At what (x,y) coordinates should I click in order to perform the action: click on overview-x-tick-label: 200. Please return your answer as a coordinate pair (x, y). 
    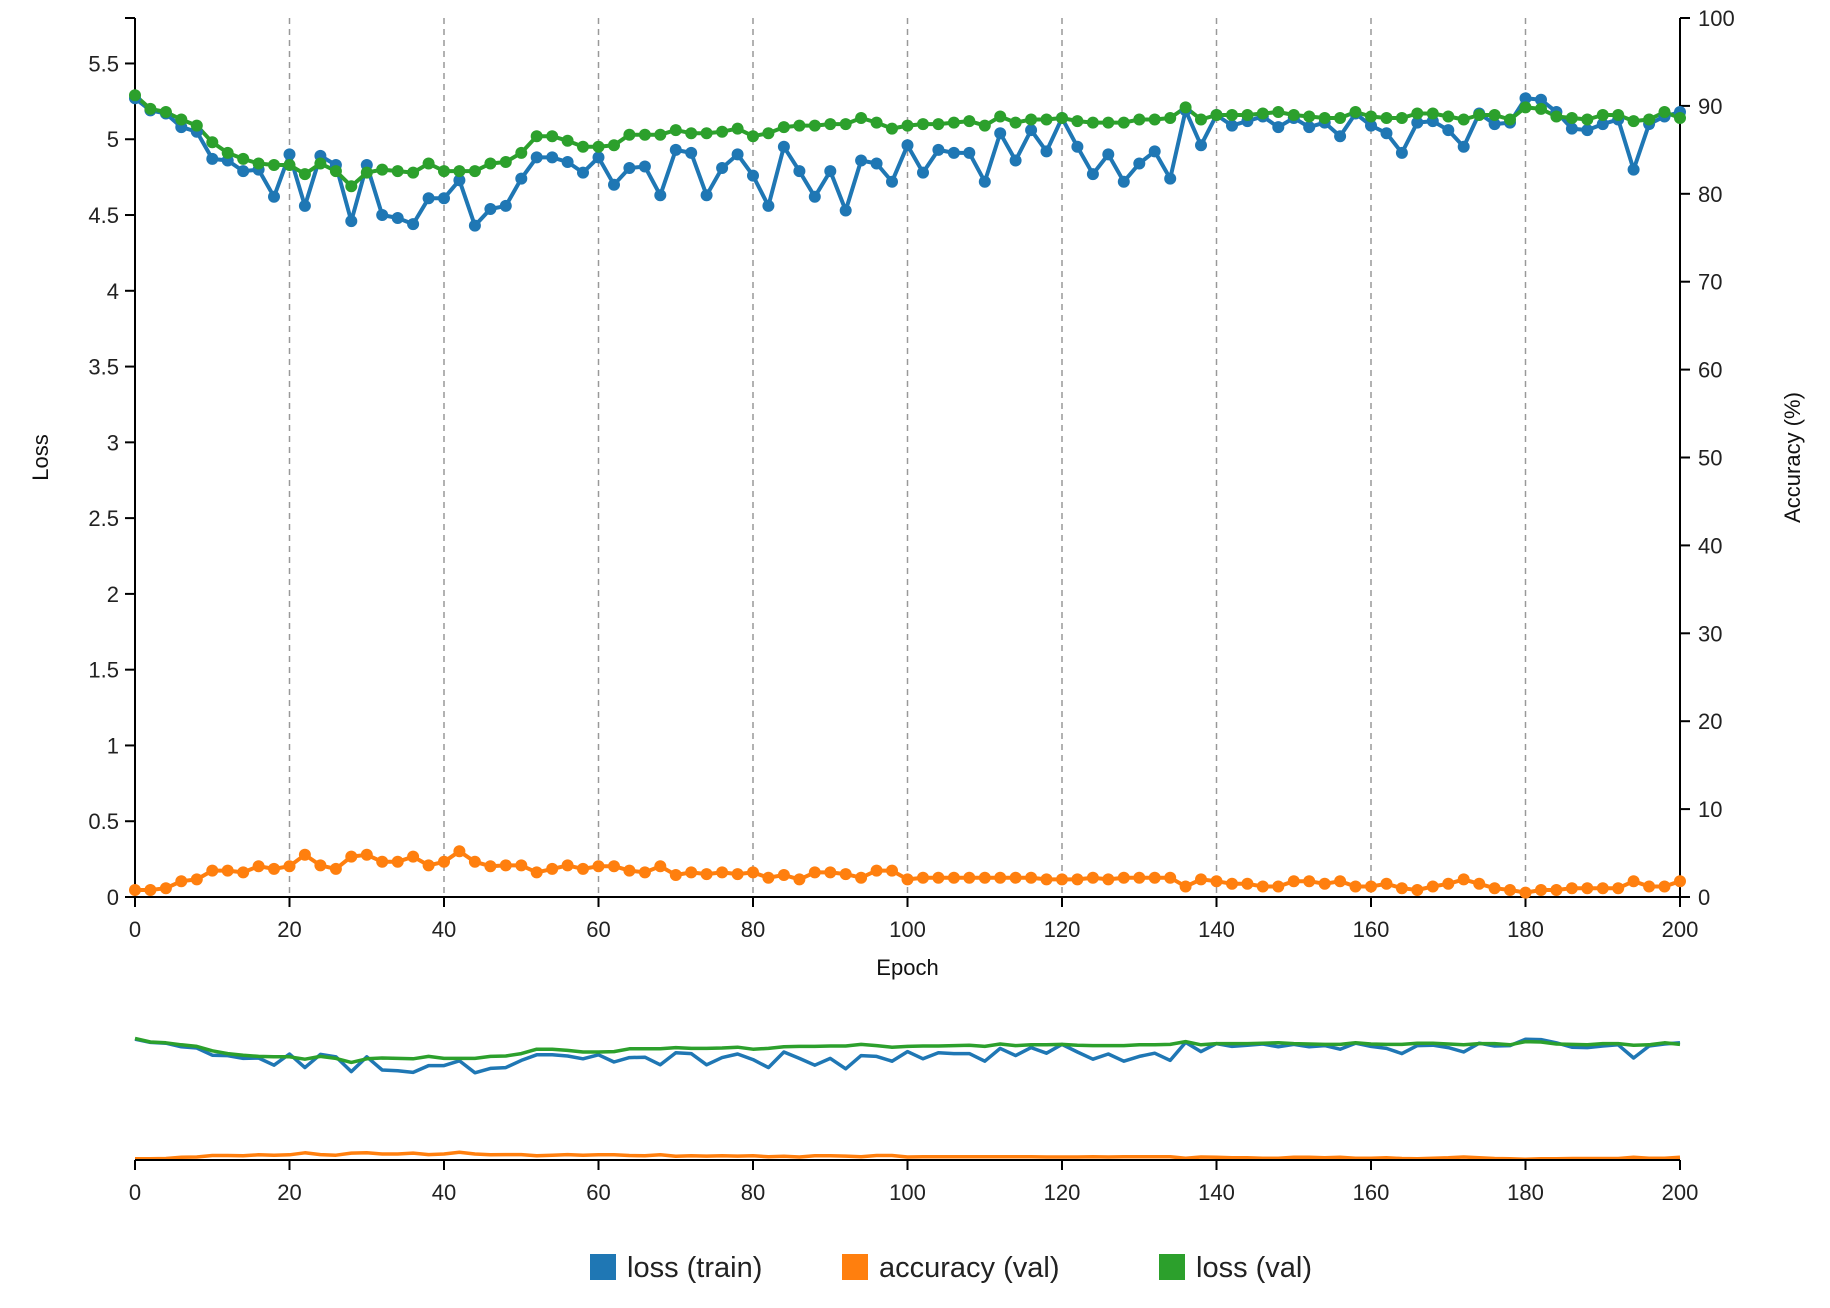
    Looking at the image, I should click on (1680, 1192).